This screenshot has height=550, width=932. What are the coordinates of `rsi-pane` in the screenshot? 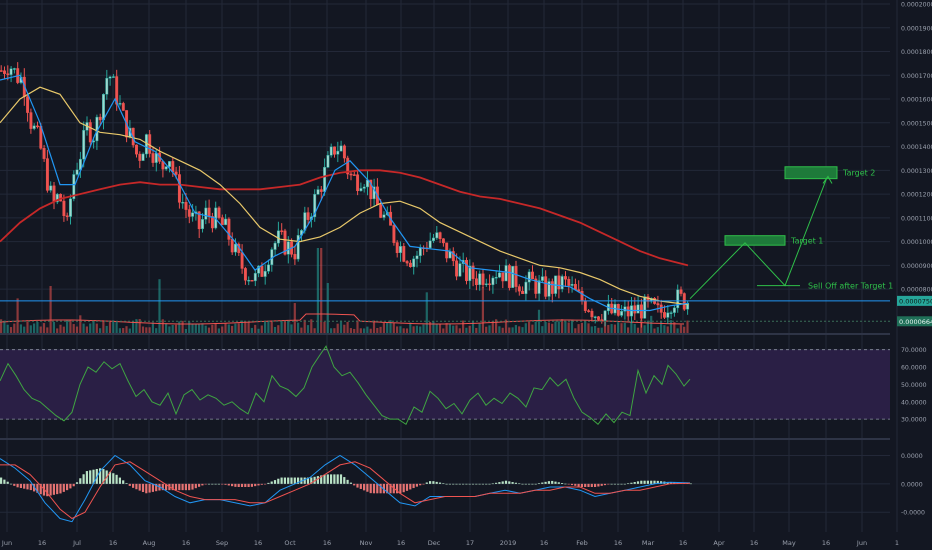 It's located at (445, 385).